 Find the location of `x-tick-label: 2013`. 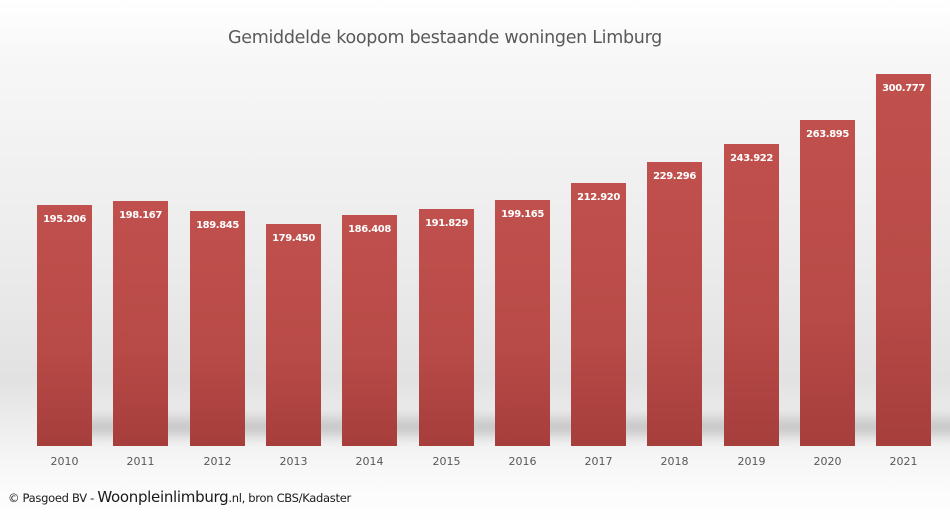

x-tick-label: 2013 is located at coordinates (293, 461).